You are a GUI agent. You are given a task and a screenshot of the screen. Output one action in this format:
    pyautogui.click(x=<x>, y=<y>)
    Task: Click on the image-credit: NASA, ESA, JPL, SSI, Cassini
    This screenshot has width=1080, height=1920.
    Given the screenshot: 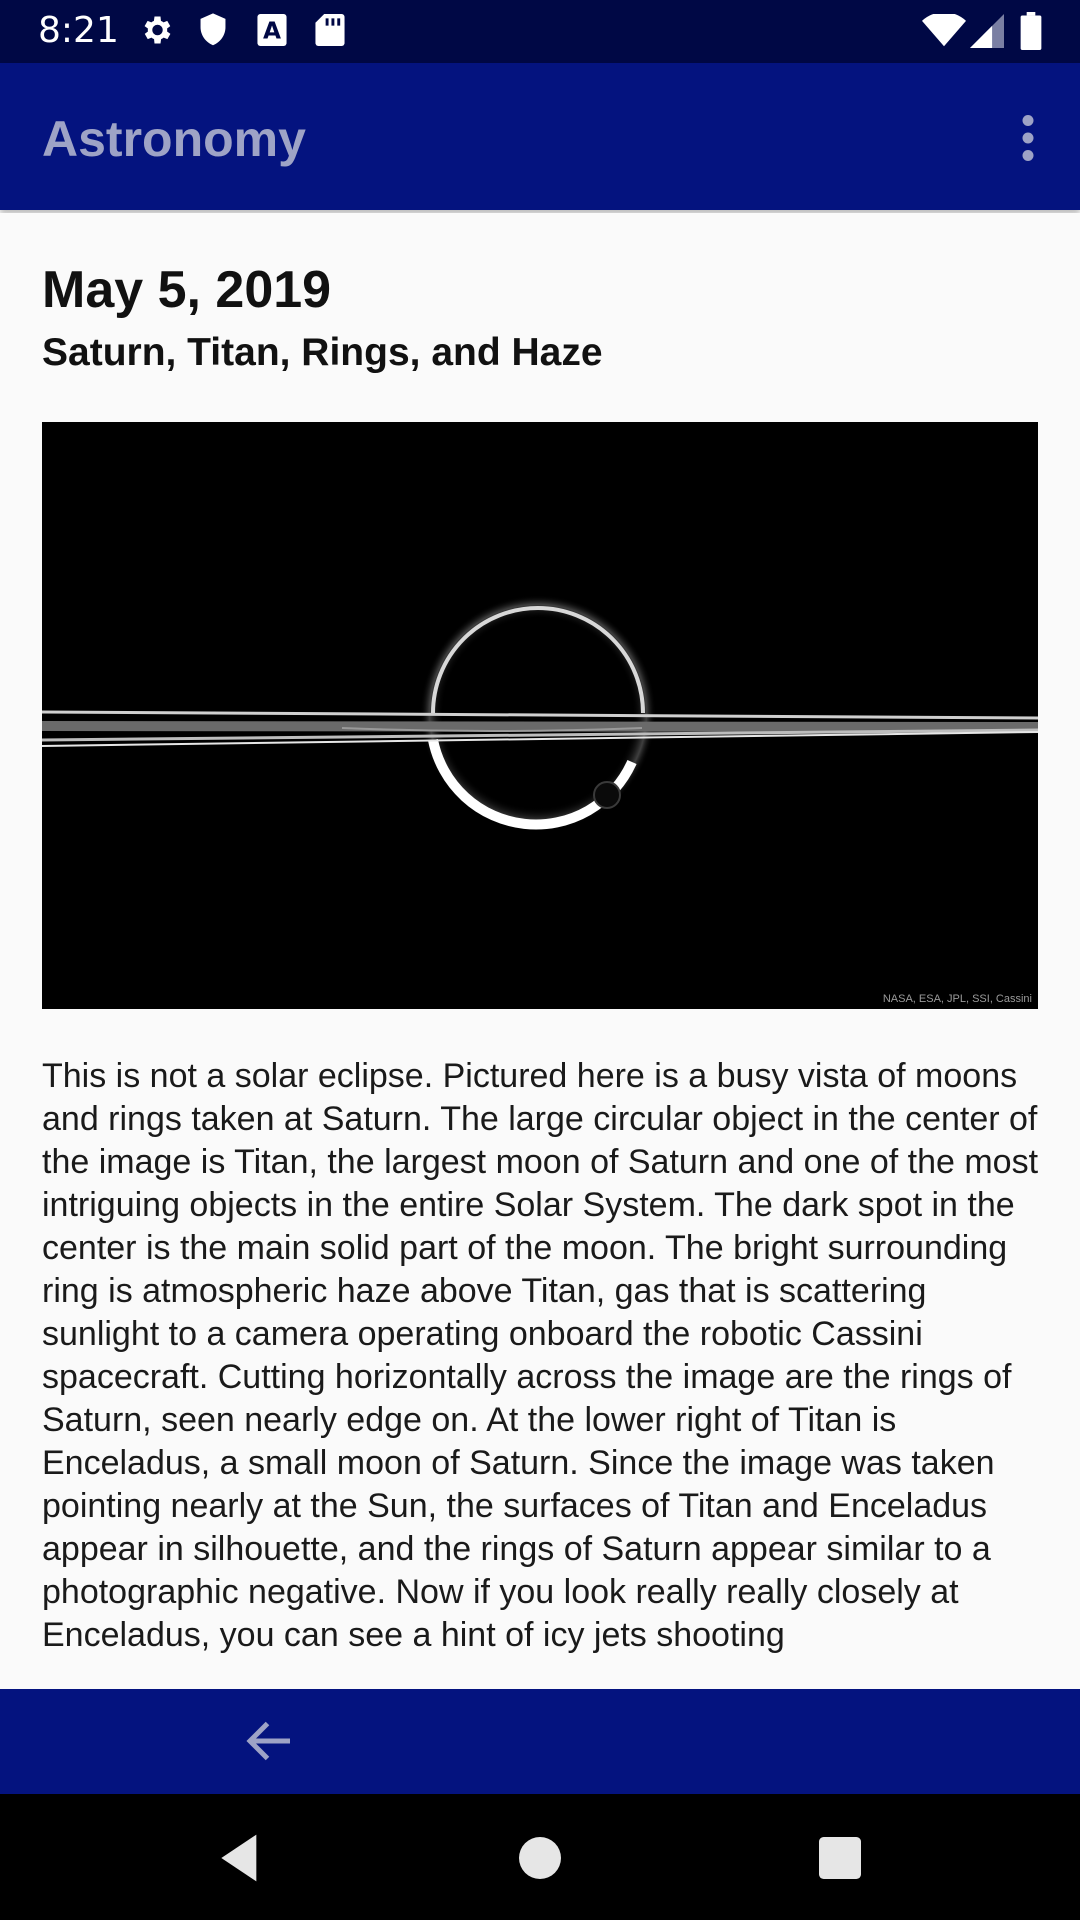 What is the action you would take?
    pyautogui.click(x=957, y=999)
    